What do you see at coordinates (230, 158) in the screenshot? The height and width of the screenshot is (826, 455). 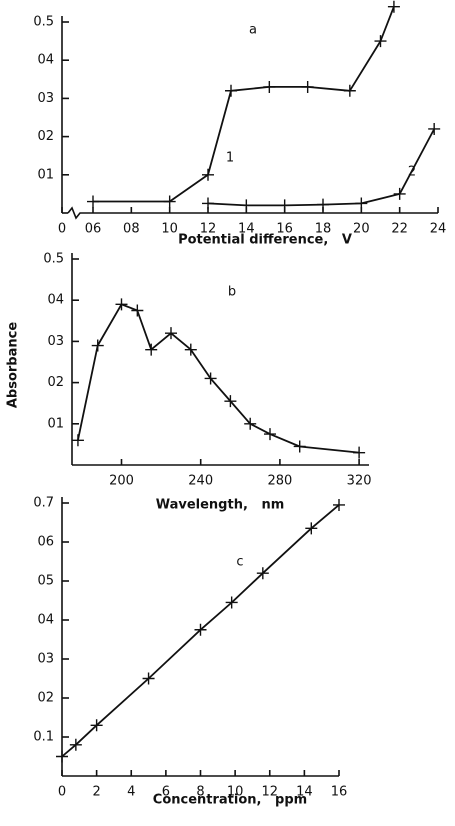 I see `curve-label: 1` at bounding box center [230, 158].